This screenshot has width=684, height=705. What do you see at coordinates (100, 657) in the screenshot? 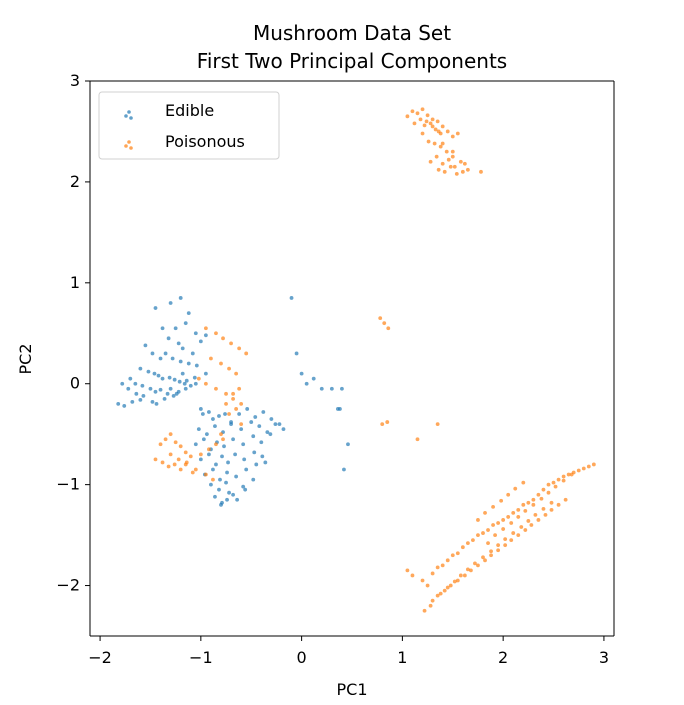
I see `x-tick-label: −2` at bounding box center [100, 657].